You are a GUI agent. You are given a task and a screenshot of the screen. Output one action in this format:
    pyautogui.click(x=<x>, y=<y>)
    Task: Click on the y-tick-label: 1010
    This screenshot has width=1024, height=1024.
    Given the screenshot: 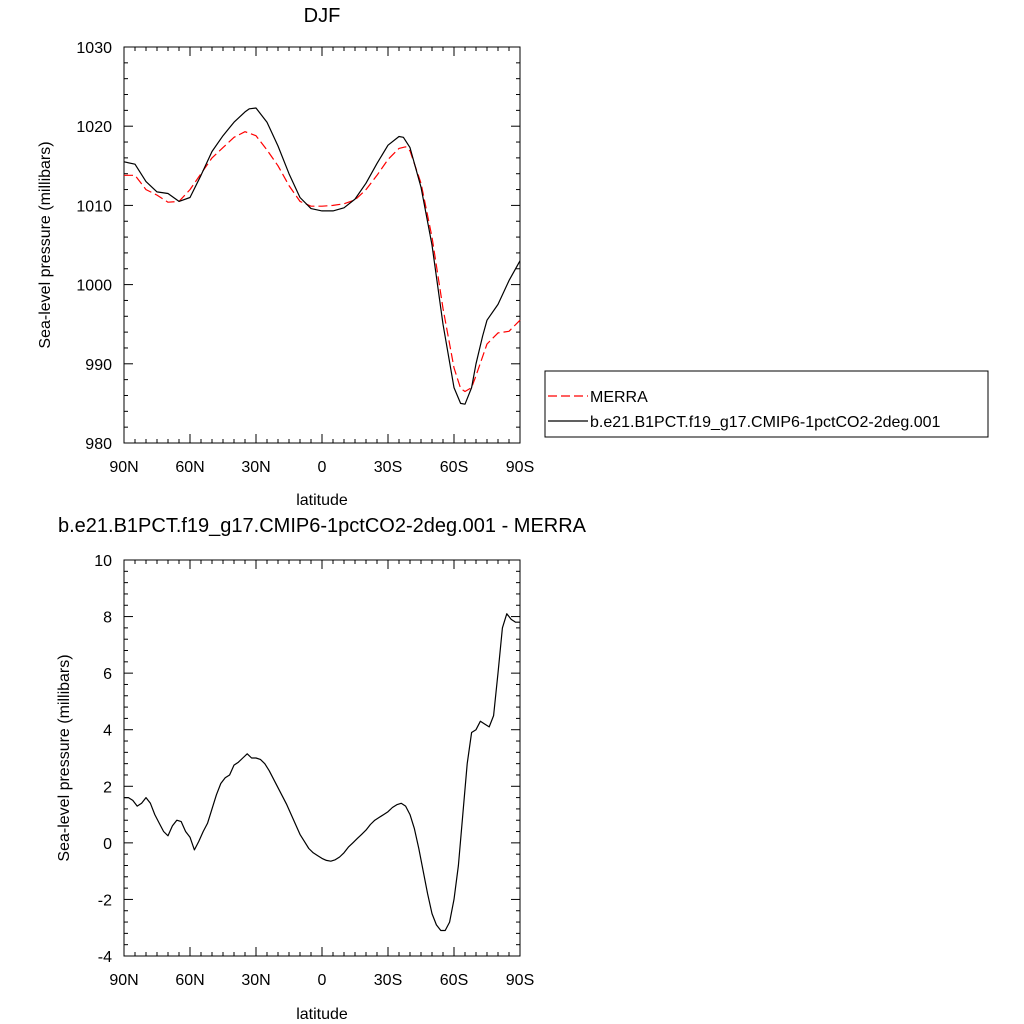 What is the action you would take?
    pyautogui.click(x=94, y=206)
    